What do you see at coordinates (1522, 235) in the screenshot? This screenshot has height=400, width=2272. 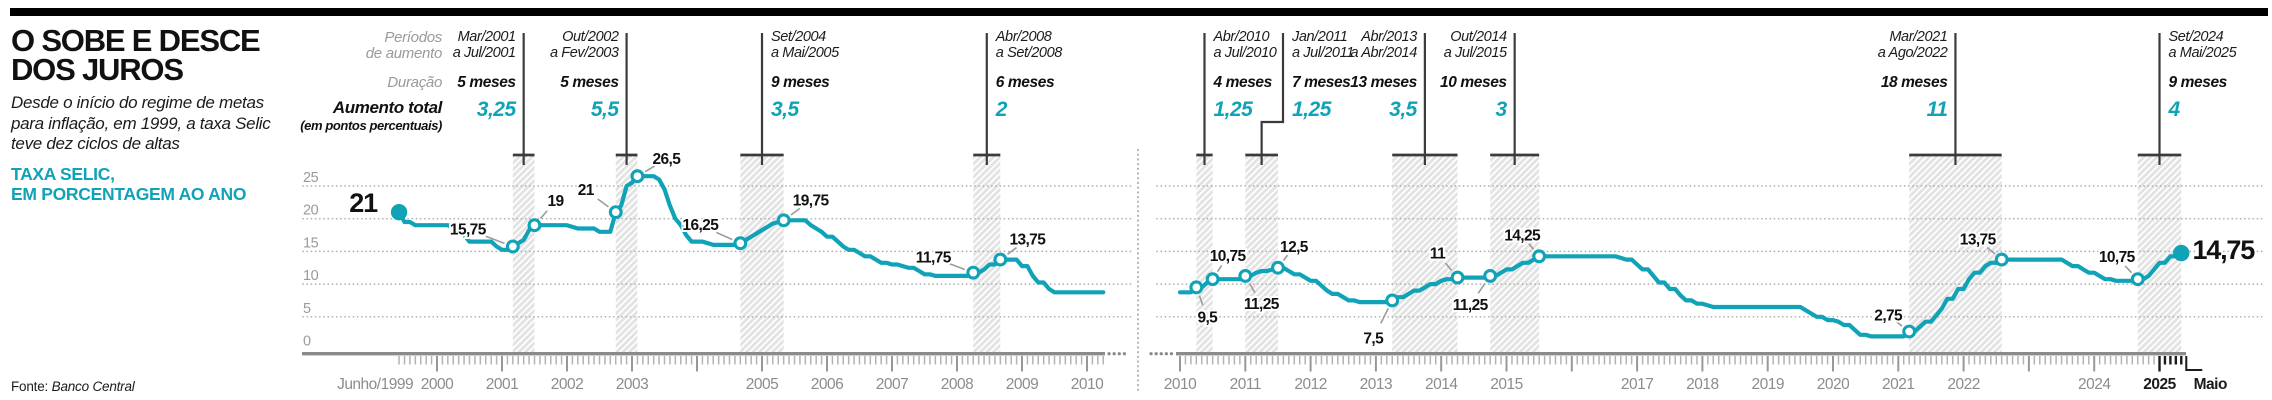 I see `value-label-14,25: 14,25` at bounding box center [1522, 235].